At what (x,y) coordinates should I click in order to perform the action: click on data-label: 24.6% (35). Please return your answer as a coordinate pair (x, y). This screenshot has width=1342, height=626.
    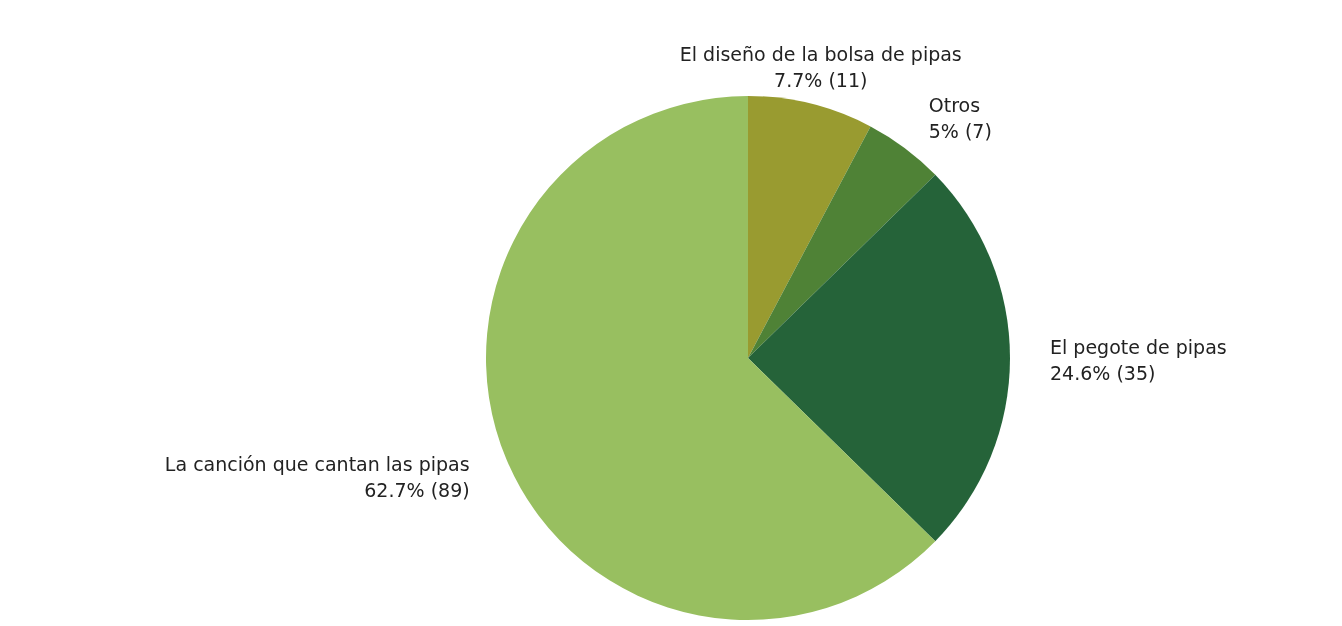
    Looking at the image, I should click on (1103, 373).